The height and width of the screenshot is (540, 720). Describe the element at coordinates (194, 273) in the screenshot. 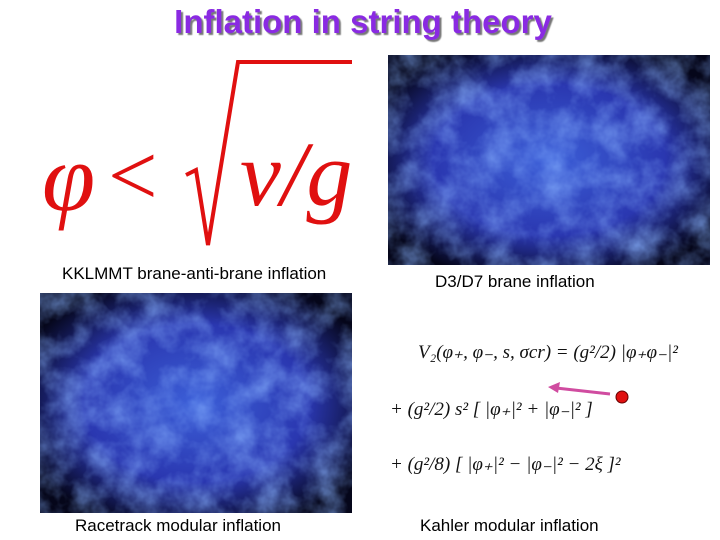

I see `caption: KKLMMT brane-anti-brane inflation` at that location.